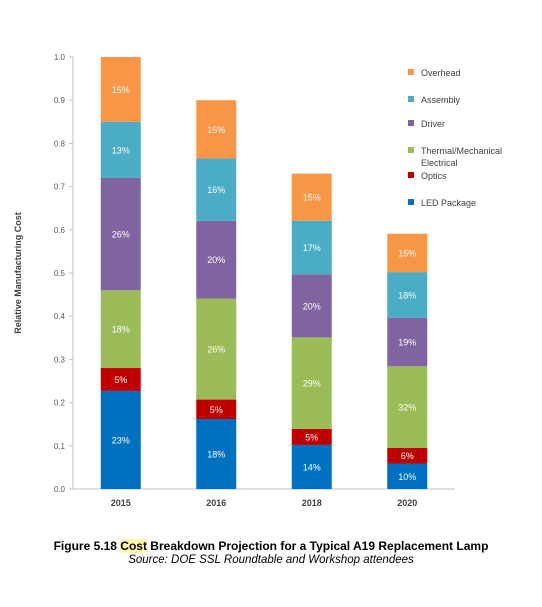 Image resolution: width=542 pixels, height=607 pixels. What do you see at coordinates (407, 503) in the screenshot?
I see `x-tick-label: 2020` at bounding box center [407, 503].